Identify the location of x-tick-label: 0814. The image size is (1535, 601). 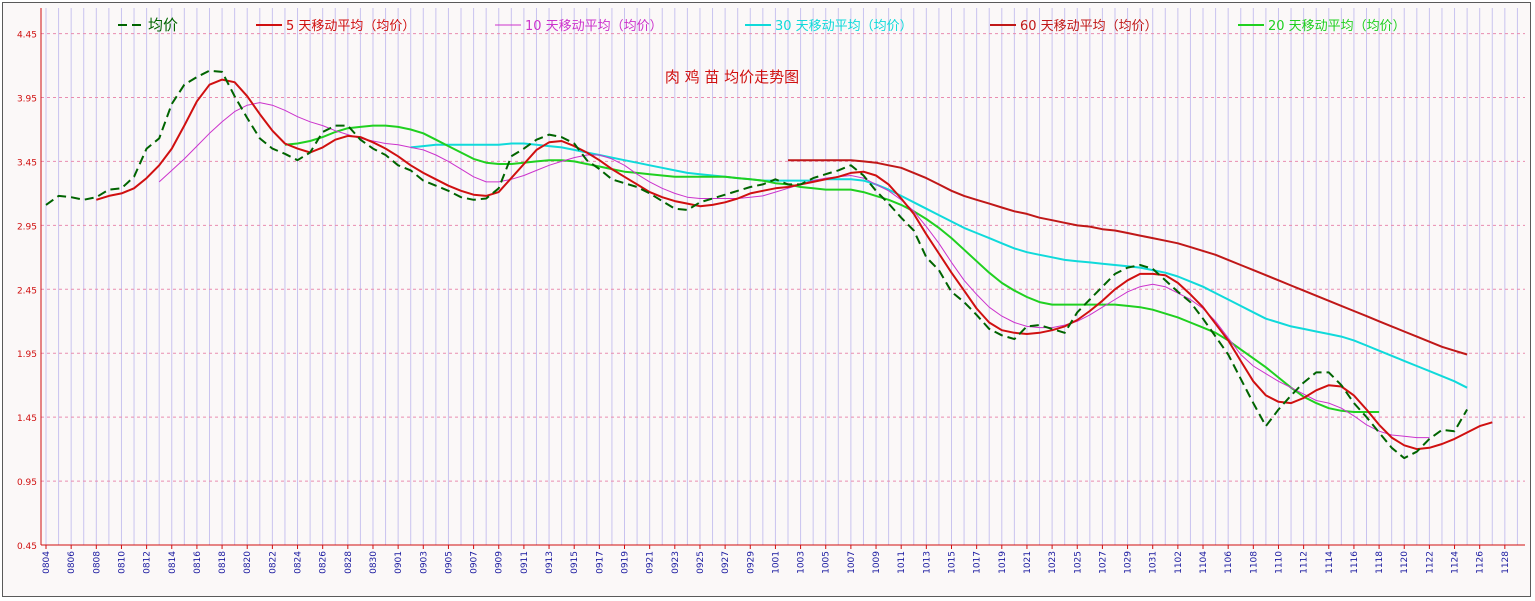
(173, 562).